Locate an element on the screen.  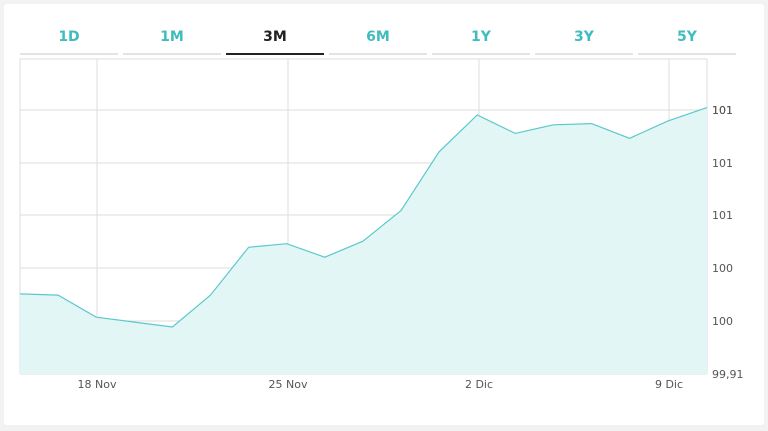
range-tabs: 1D 1M 3M 6M 1Y 3Y 5Y is located at coordinates (378, 38).